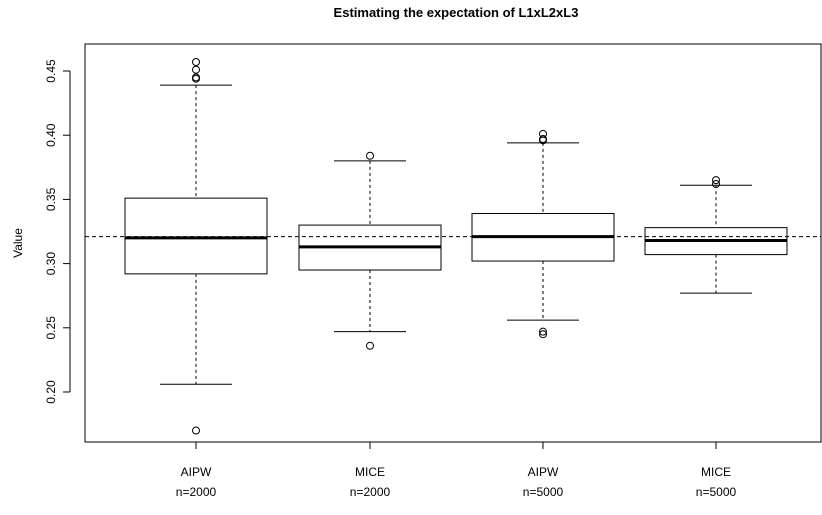  I want to click on chart-title: Estimating the expectation of L1xL2xL3, so click(456, 12).